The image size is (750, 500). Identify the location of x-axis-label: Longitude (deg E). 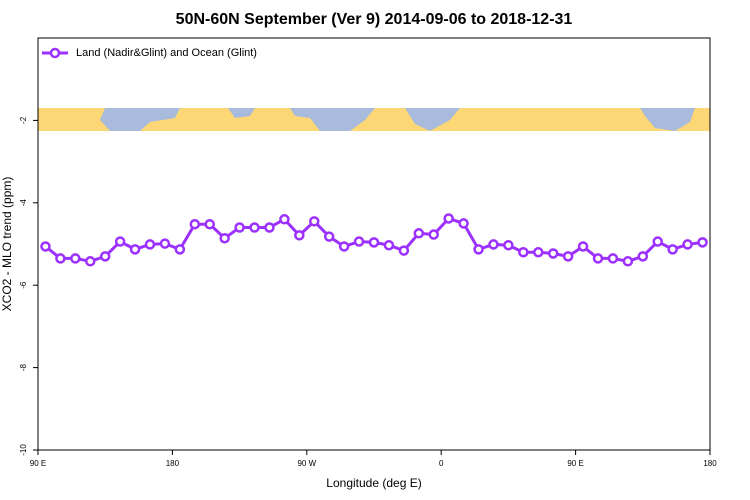
(373, 483).